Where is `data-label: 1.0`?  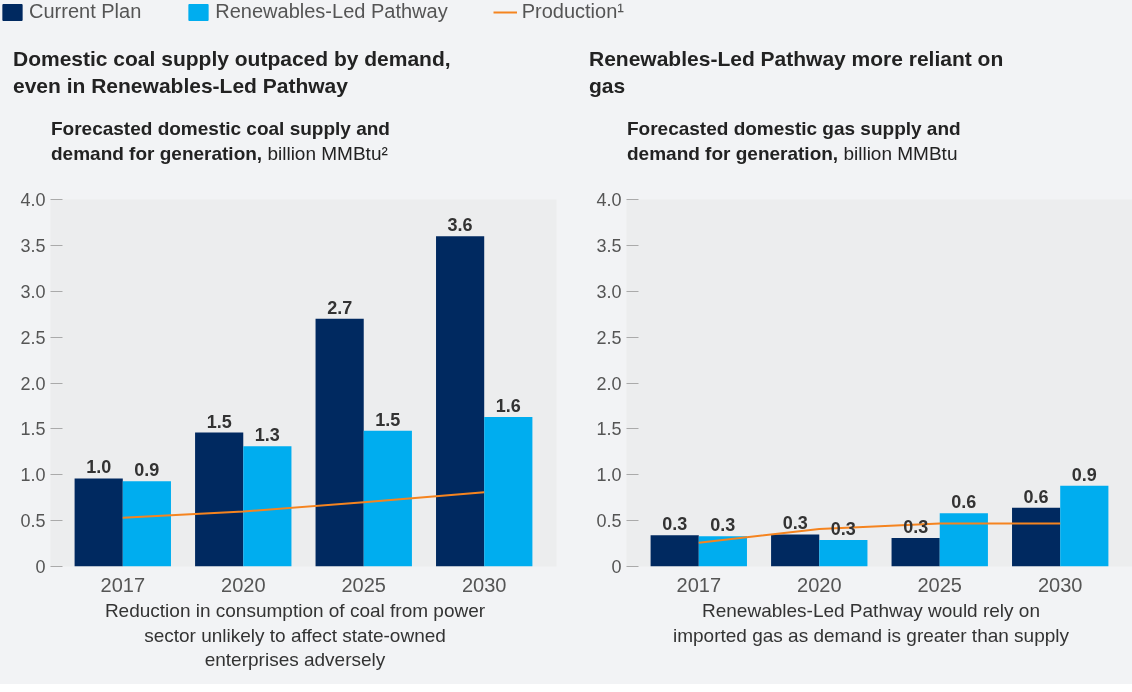
data-label: 1.0 is located at coordinates (99, 467).